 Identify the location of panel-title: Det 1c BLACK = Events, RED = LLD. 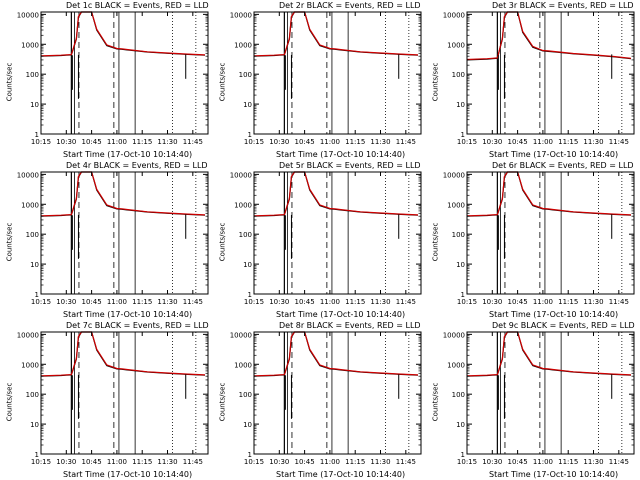
(137, 5).